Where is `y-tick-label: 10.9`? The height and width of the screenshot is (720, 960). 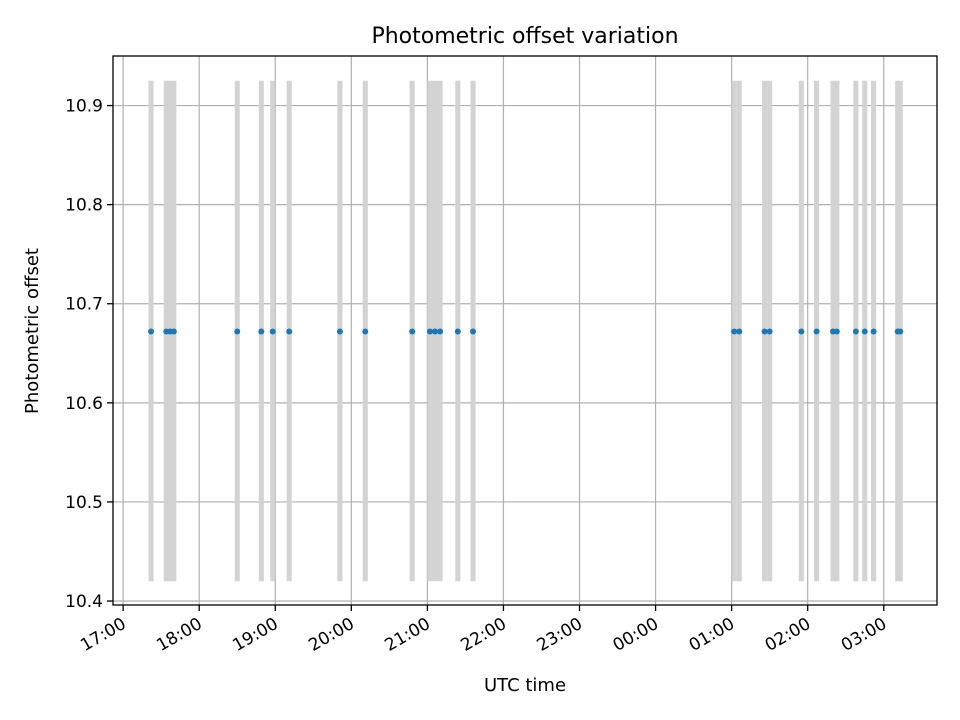
y-tick-label: 10.9 is located at coordinates (84, 107).